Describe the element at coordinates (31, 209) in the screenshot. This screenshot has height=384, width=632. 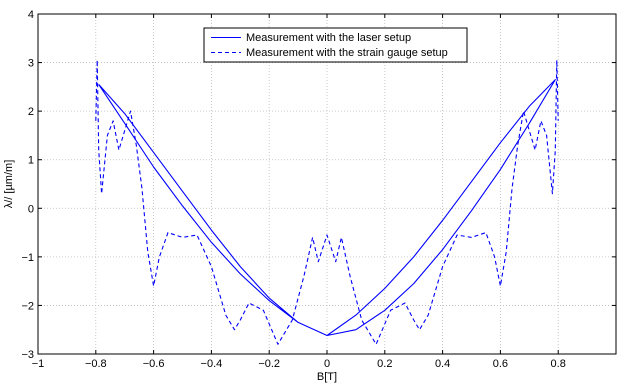
I see `y-tick-label: 0` at that location.